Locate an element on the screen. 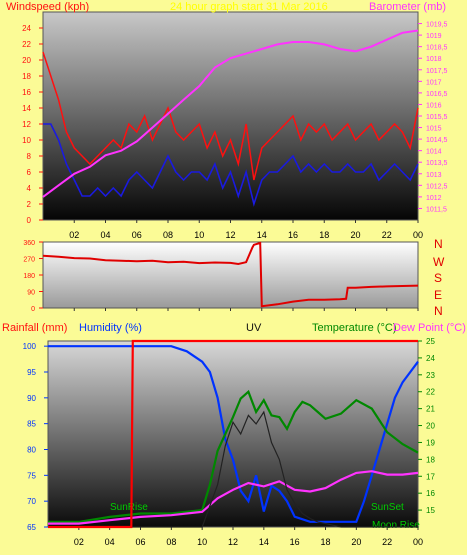 This screenshot has width=467, height=555. dir-y-tick-label: 360 is located at coordinates (29, 243).